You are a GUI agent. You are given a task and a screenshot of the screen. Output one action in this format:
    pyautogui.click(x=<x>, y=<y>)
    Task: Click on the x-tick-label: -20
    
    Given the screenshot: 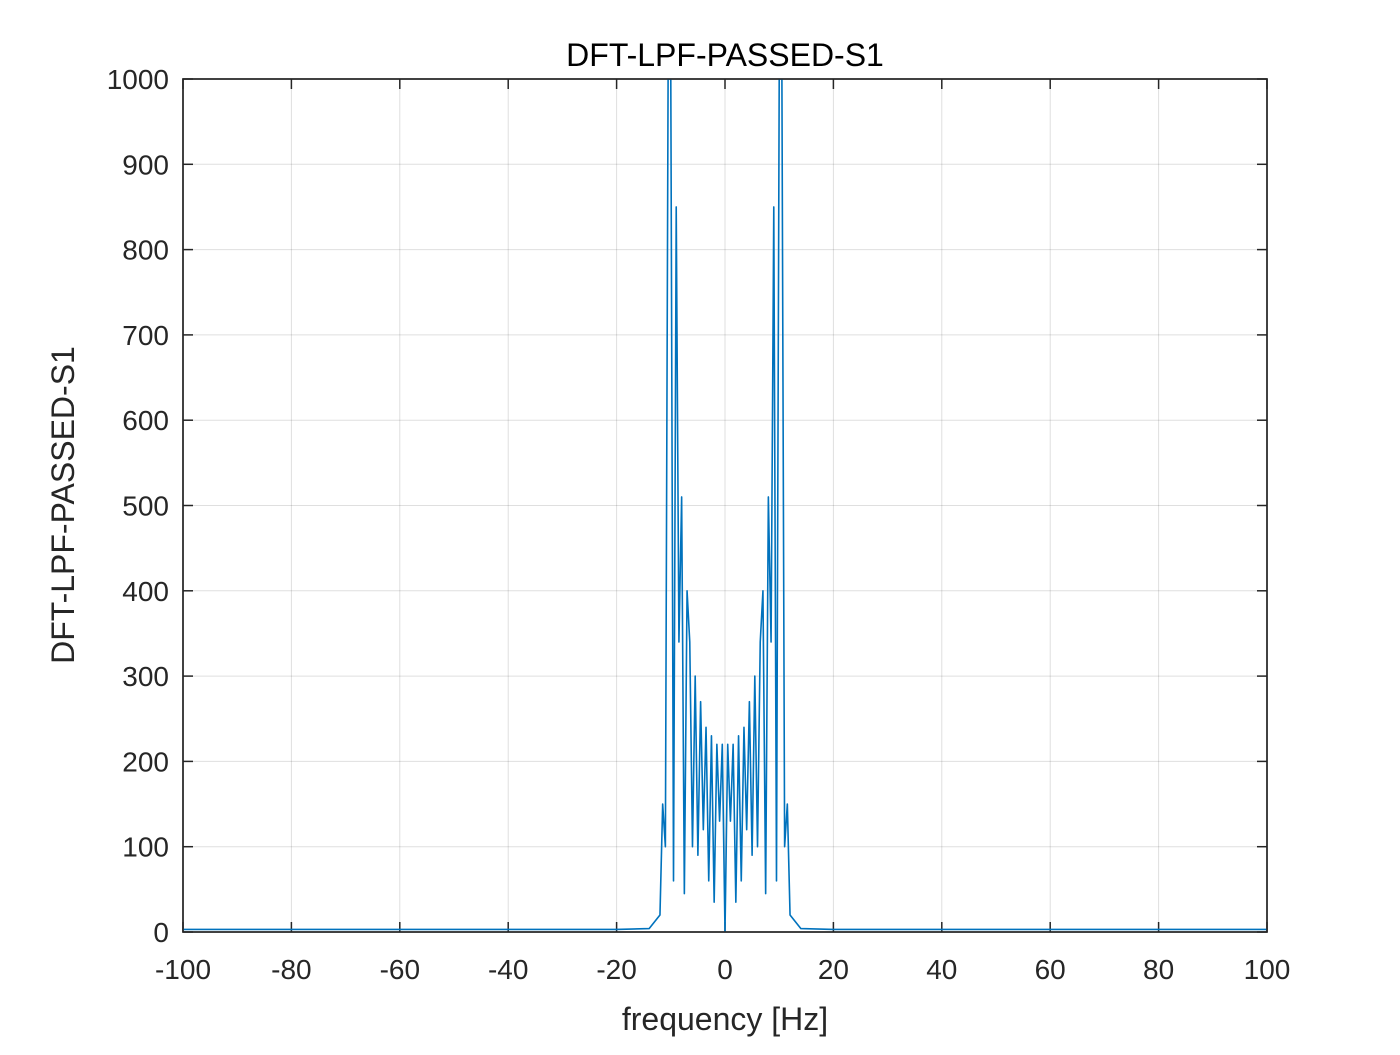 What is the action you would take?
    pyautogui.click(x=616, y=969)
    